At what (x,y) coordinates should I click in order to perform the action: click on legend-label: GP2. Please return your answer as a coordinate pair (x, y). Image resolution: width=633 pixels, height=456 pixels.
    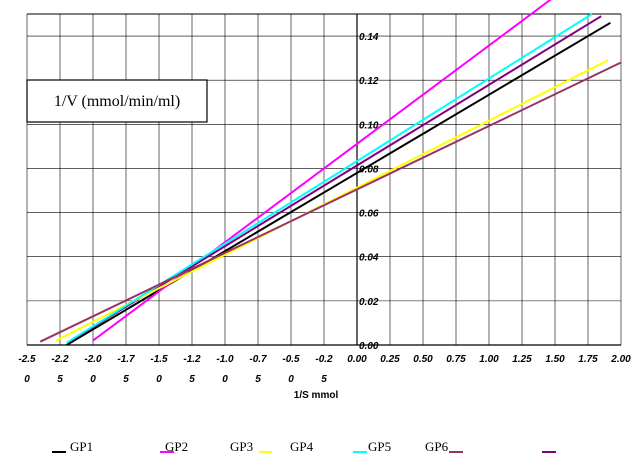
    Looking at the image, I should click on (176, 446).